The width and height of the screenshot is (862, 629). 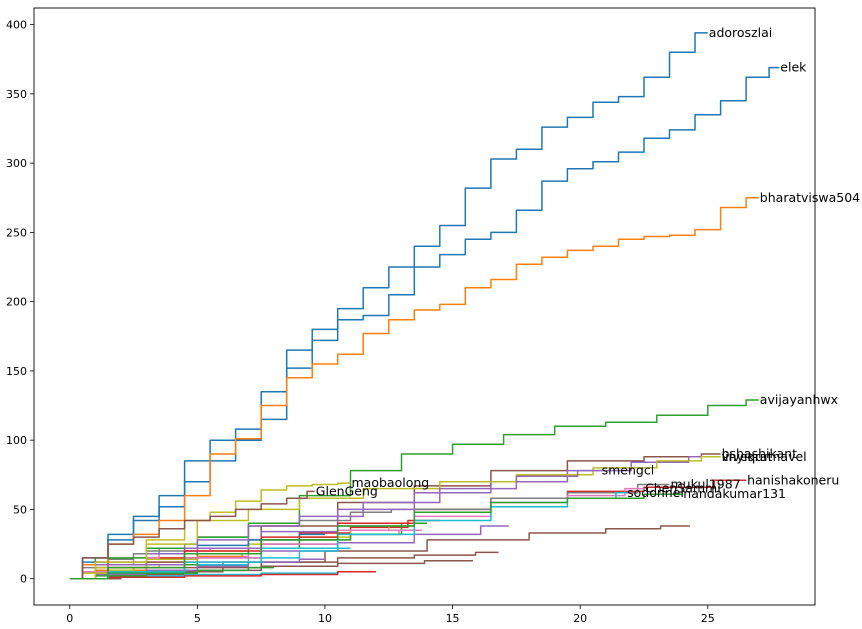 I want to click on series-line-maobaolong, so click(x=210, y=531).